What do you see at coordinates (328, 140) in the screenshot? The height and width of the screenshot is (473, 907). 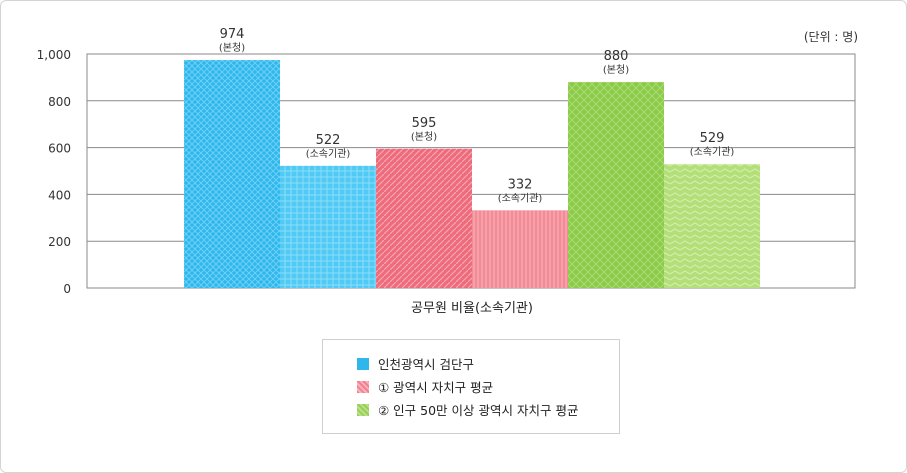 I see `data-label: 522` at bounding box center [328, 140].